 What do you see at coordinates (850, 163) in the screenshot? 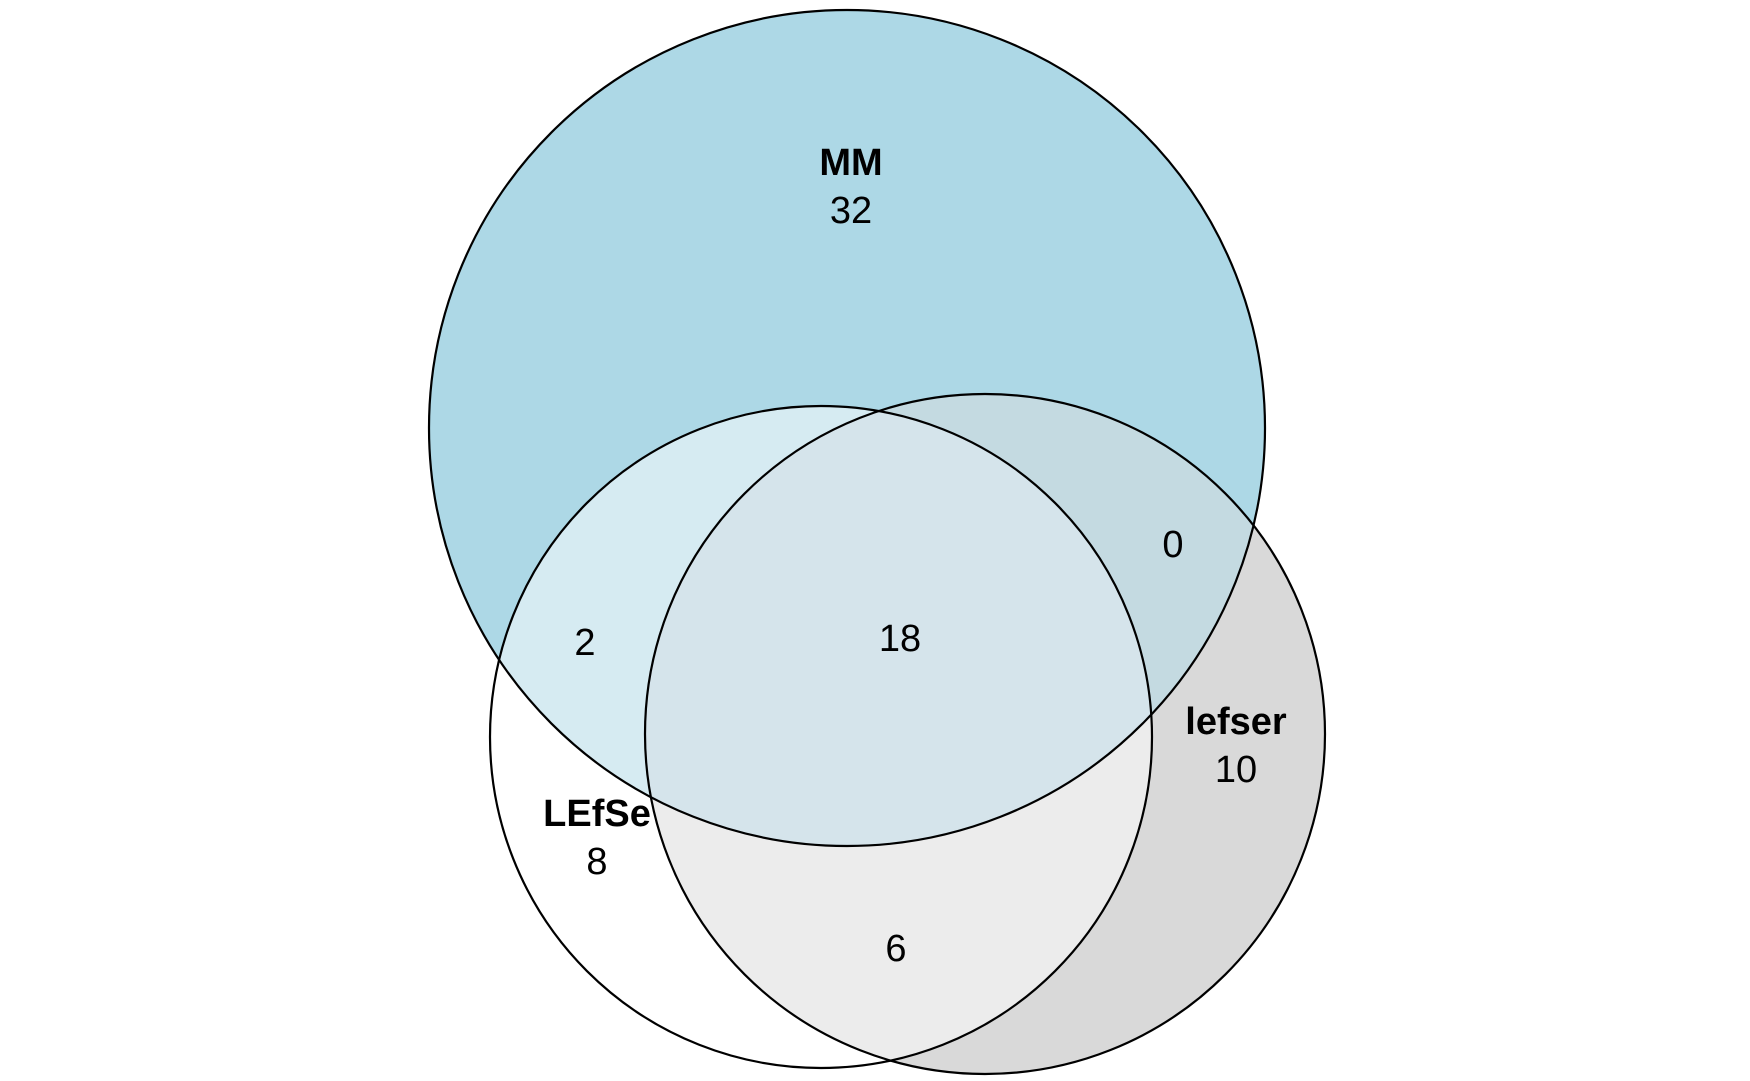
I see `mm-set-label: MM` at bounding box center [850, 163].